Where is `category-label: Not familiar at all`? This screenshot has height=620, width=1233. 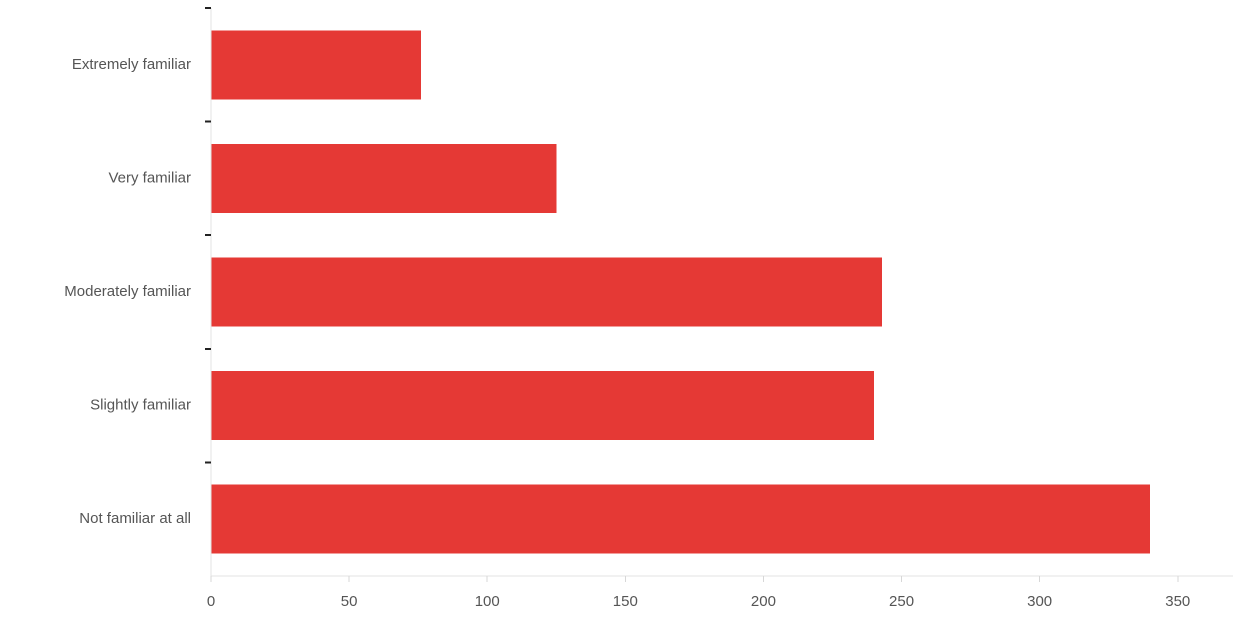
category-label: Not familiar at all is located at coordinates (135, 518).